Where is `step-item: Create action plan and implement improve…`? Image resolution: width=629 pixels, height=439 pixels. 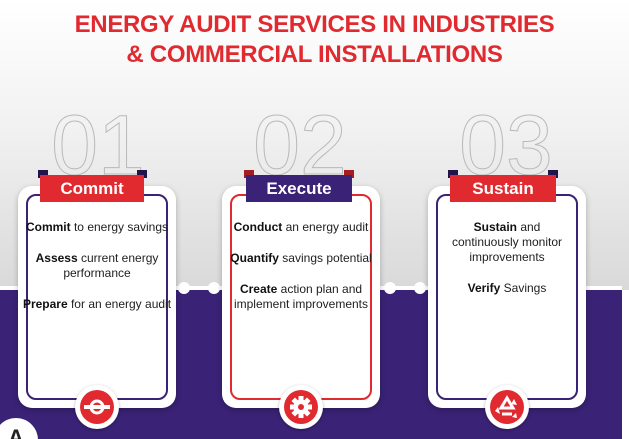 step-item: Create action plan and implement improve… is located at coordinates (301, 296).